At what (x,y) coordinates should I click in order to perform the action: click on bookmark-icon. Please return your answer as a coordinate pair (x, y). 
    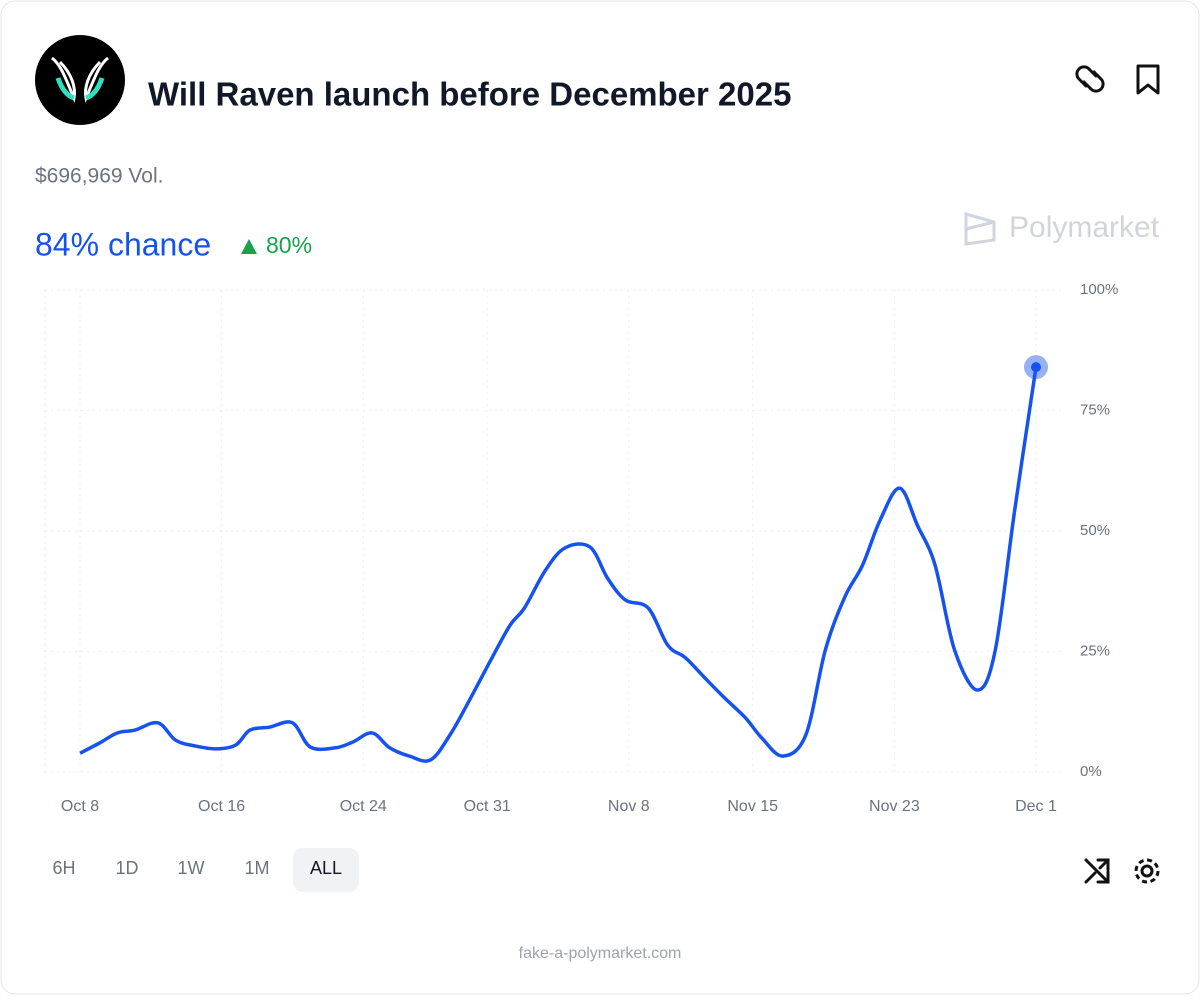
    Looking at the image, I should click on (1148, 79).